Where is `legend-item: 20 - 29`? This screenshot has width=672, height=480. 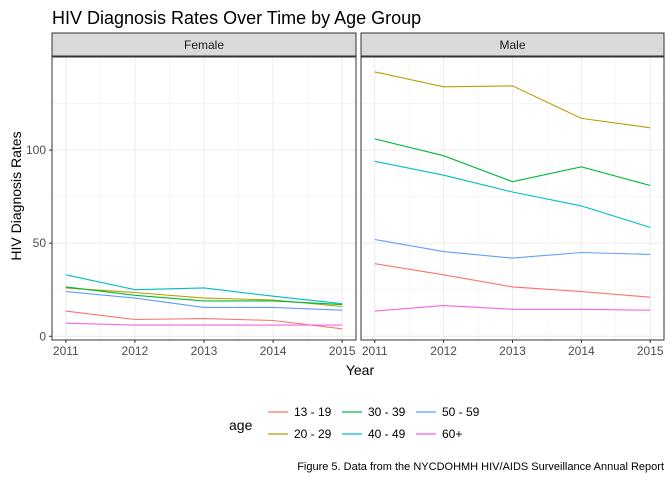 legend-item: 20 - 29 is located at coordinates (300, 434).